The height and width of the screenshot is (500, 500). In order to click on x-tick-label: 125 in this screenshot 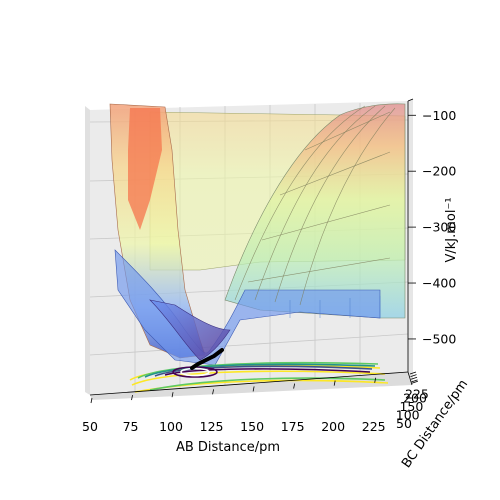, I will do `click(212, 426)`.